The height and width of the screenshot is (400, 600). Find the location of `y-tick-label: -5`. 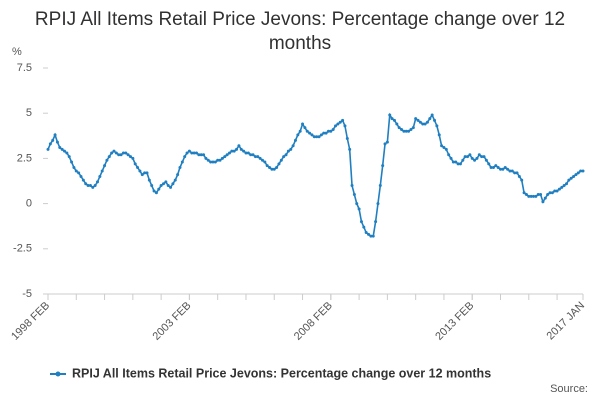

y-tick-label: -5 is located at coordinates (27, 294).